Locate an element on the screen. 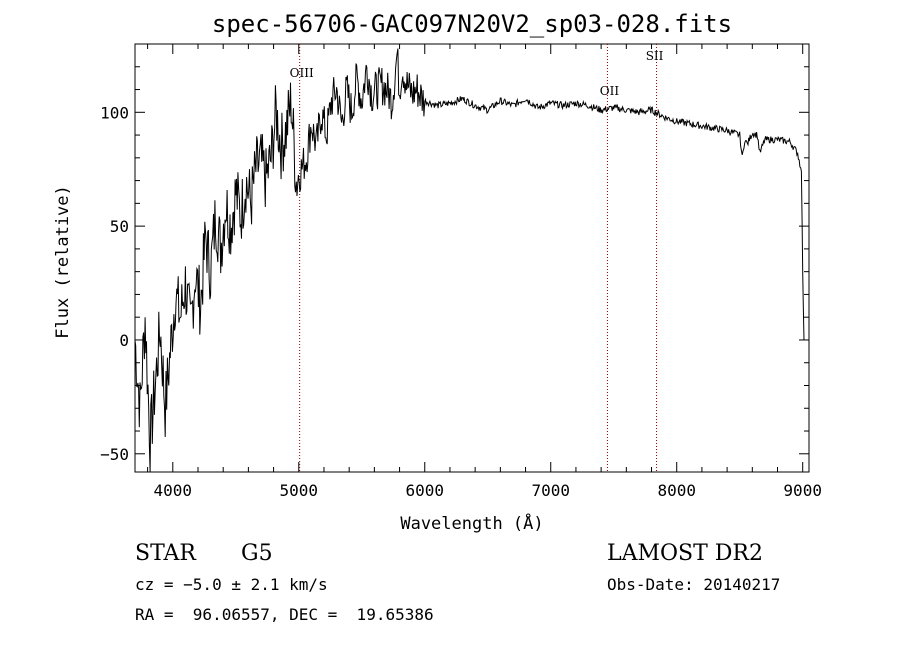 This screenshot has width=900, height=649. x-tick-label: 8000 is located at coordinates (676, 490).